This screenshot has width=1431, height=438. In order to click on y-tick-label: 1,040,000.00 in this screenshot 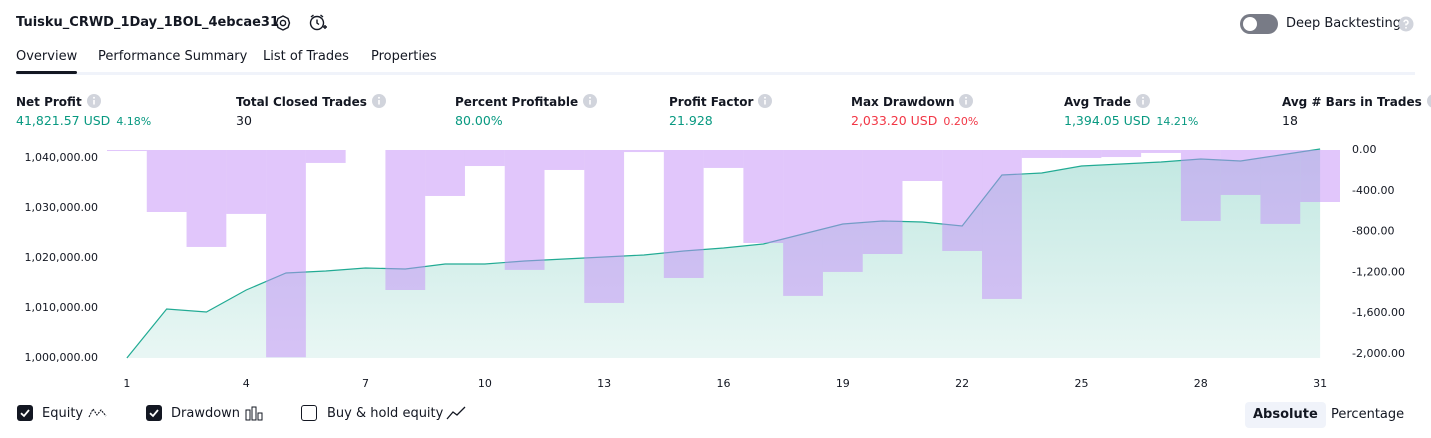, I will do `click(61, 157)`.